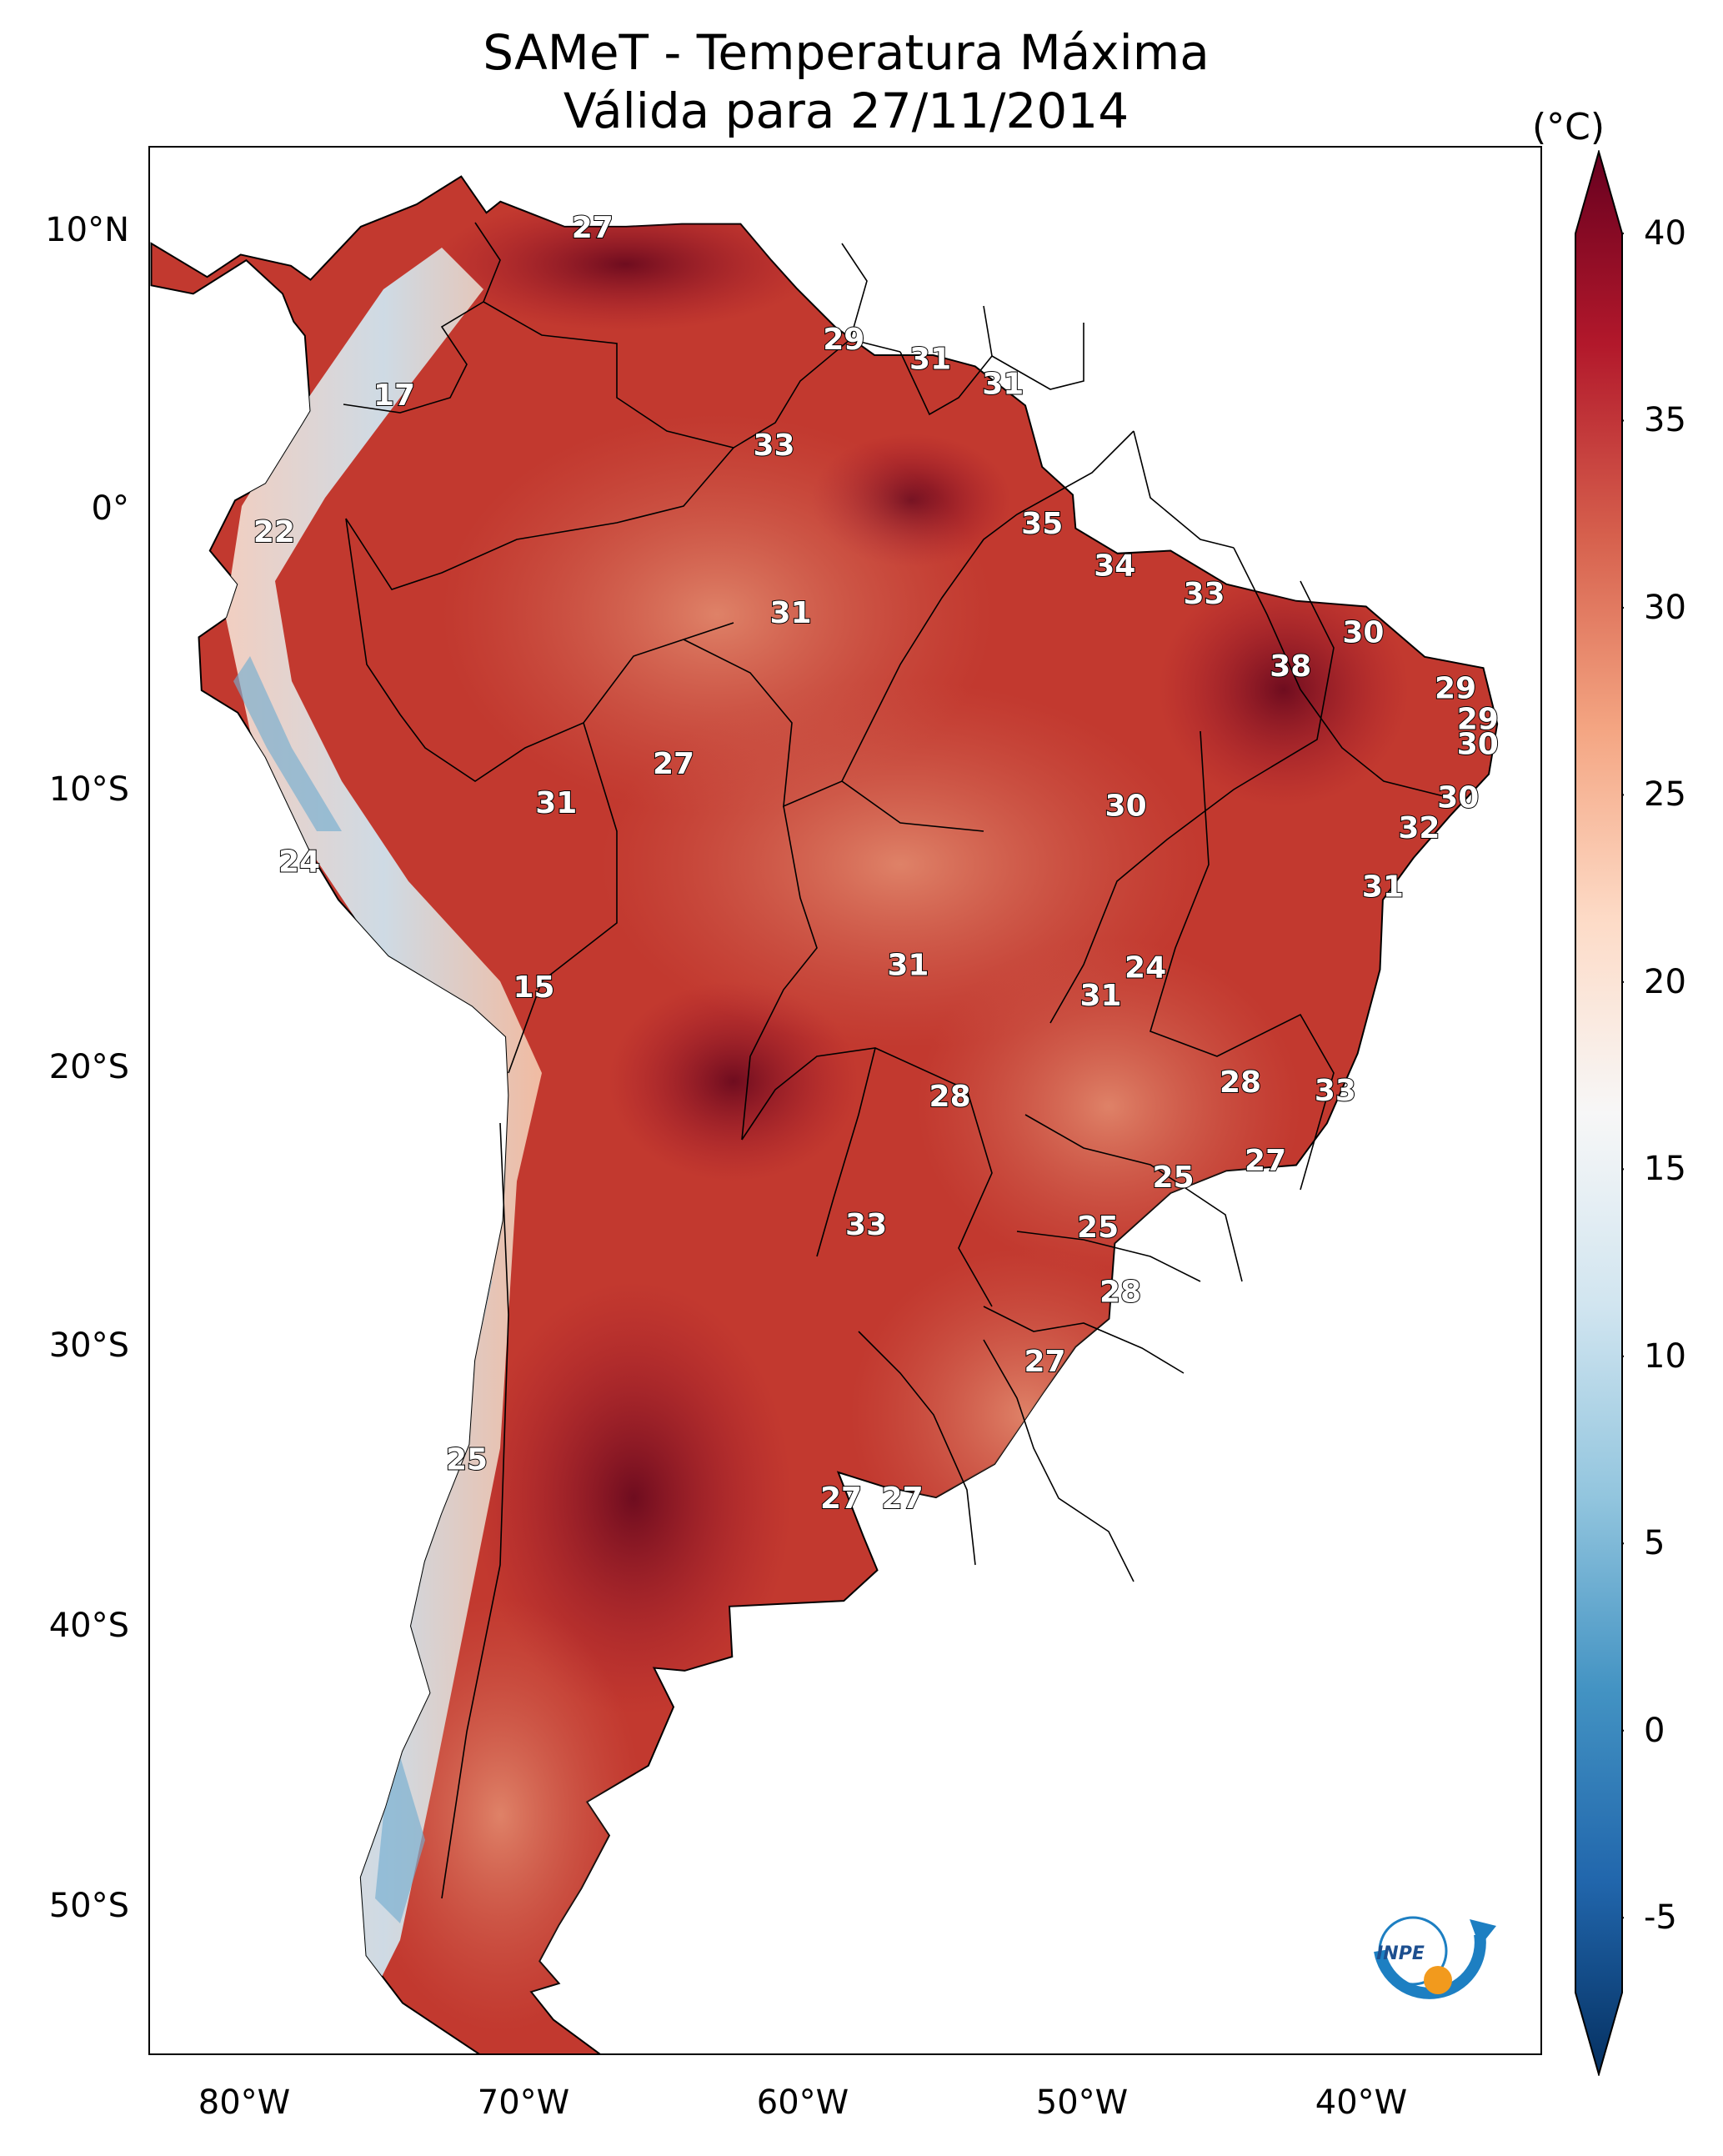 Image resolution: width=1723 pixels, height=2156 pixels. I want to click on contour-label: 32, so click(1419, 828).